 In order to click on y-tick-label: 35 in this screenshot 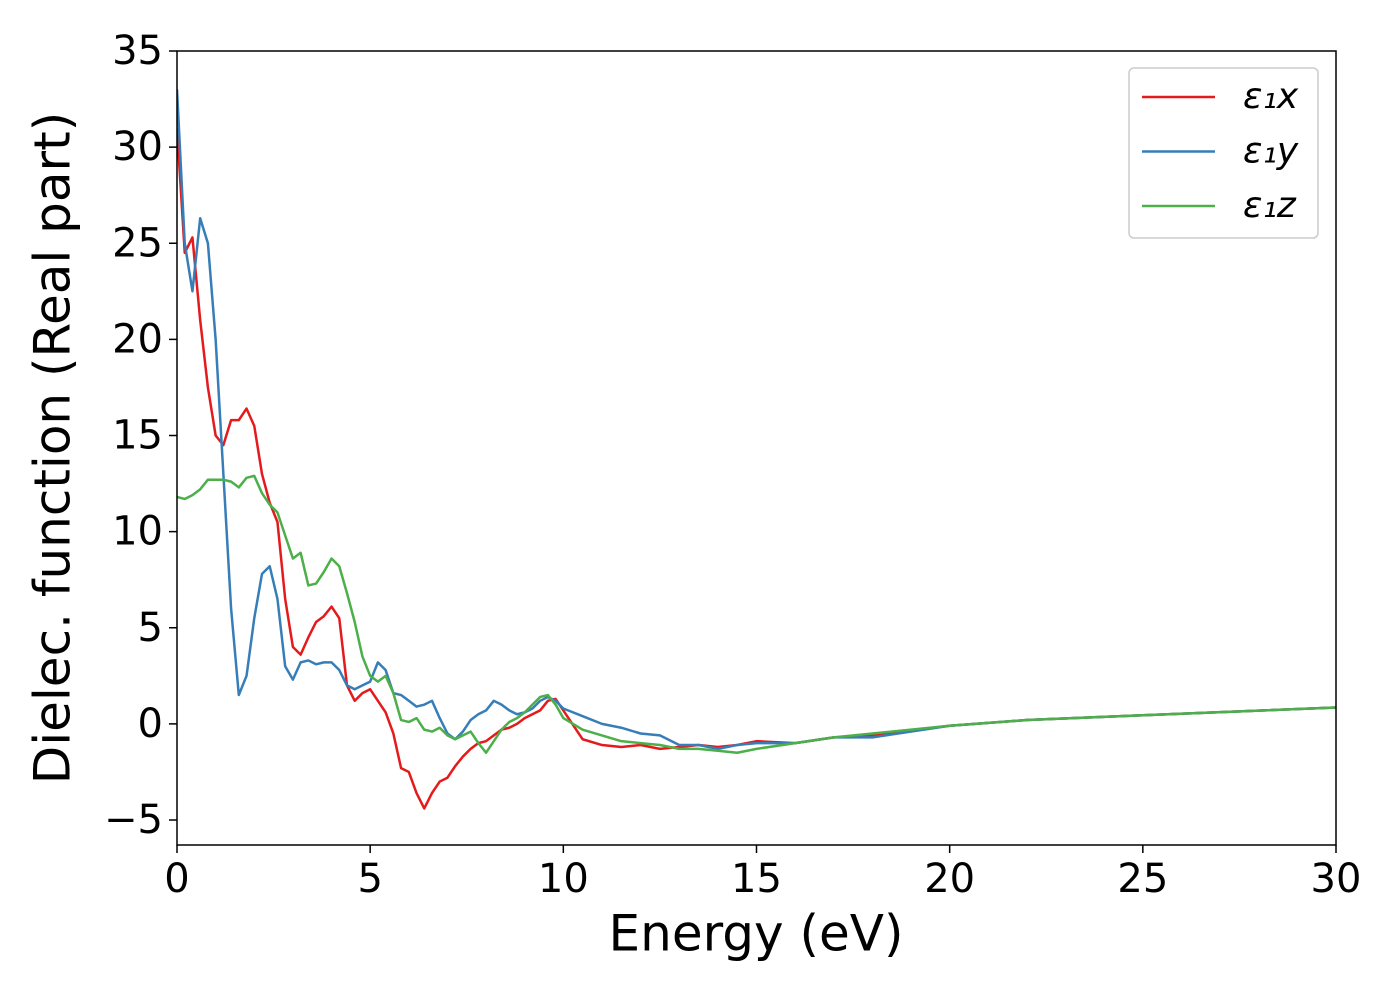, I will do `click(137, 51)`.